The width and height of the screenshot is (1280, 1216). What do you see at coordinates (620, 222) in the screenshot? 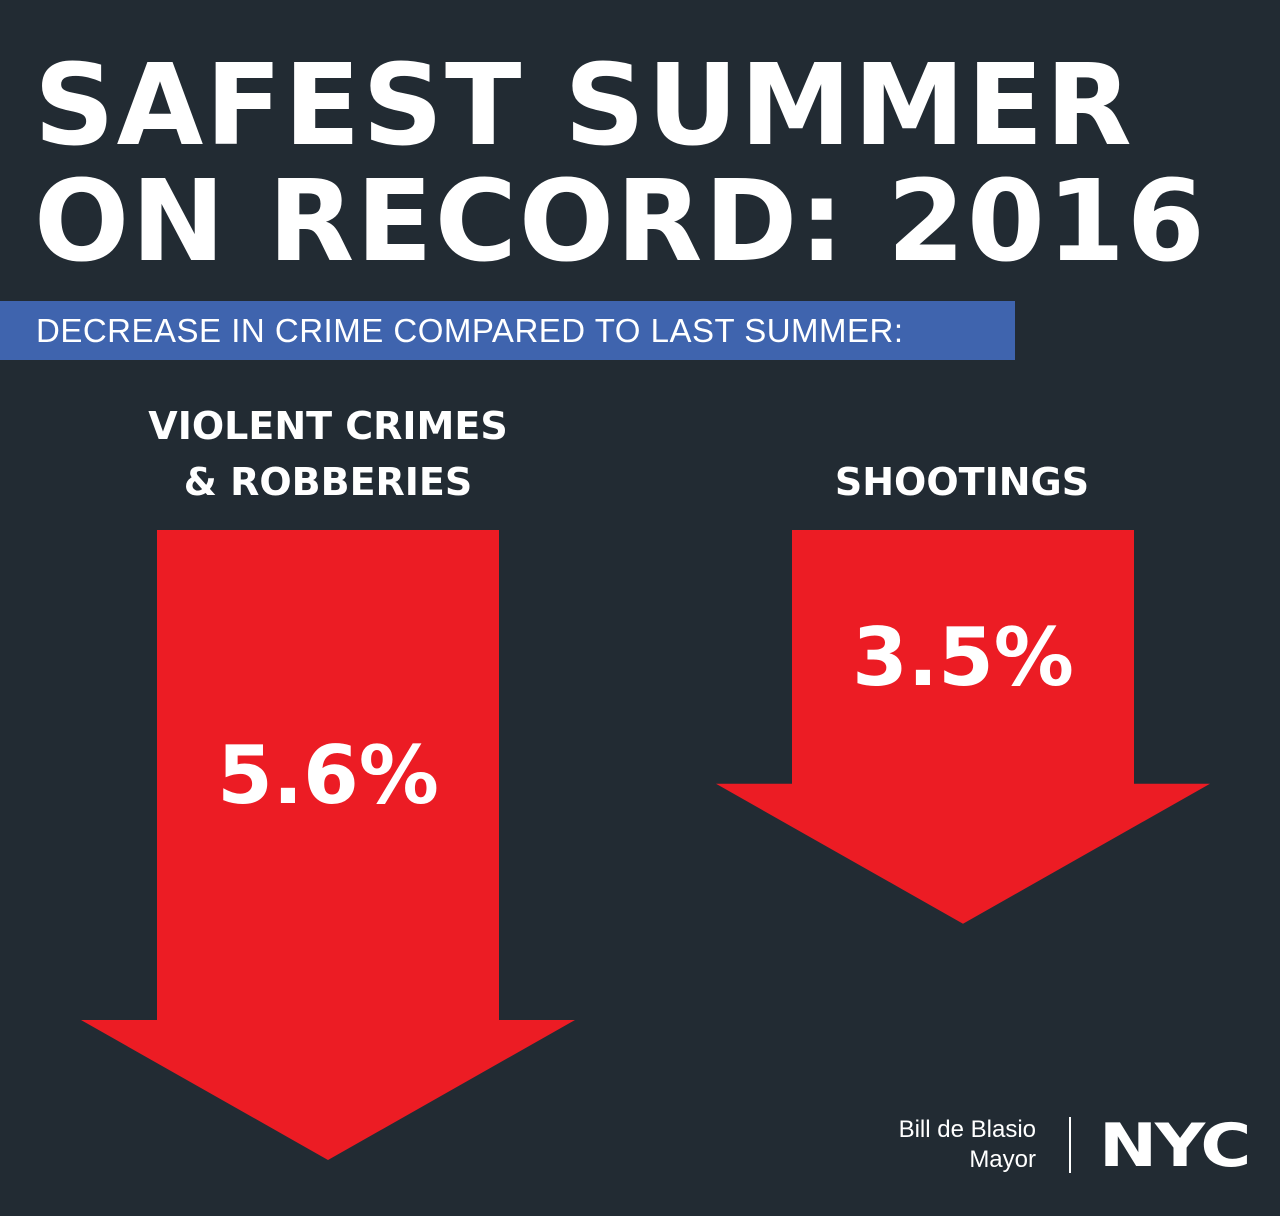
I see `page-title-line-2: ON RECORD: 2016` at bounding box center [620, 222].